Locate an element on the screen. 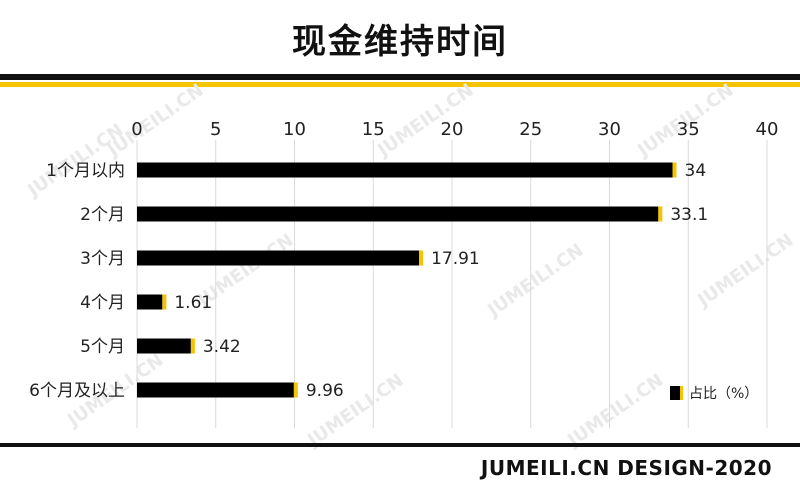 This screenshot has height=495, width=800. x-tick-label: 5 is located at coordinates (215, 129).